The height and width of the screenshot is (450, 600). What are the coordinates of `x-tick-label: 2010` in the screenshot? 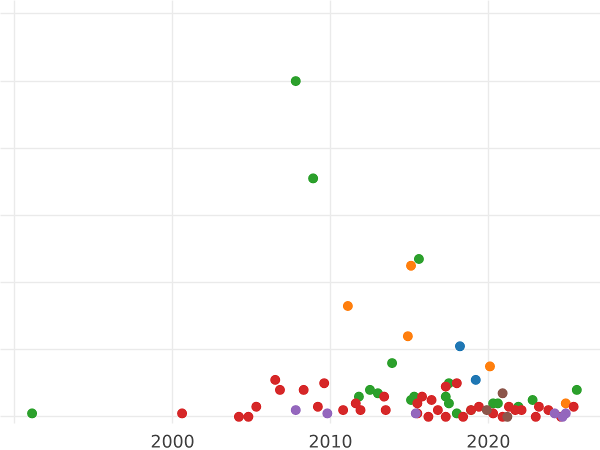 It's located at (330, 441).